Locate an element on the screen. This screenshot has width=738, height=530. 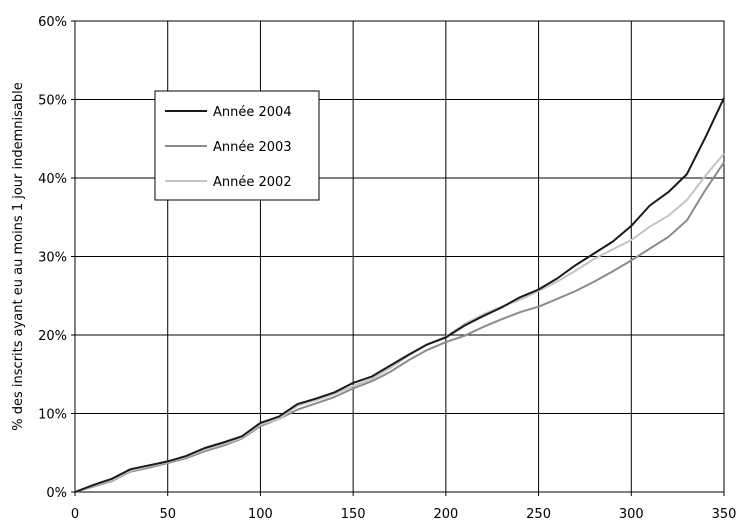
y-tick-label: 30% is located at coordinates (52, 258).